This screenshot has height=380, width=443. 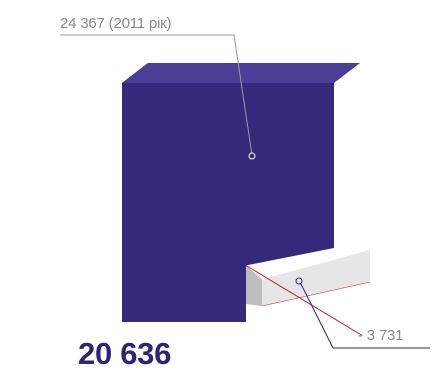 I want to click on decrease-slice-front-face, so click(x=316, y=278).